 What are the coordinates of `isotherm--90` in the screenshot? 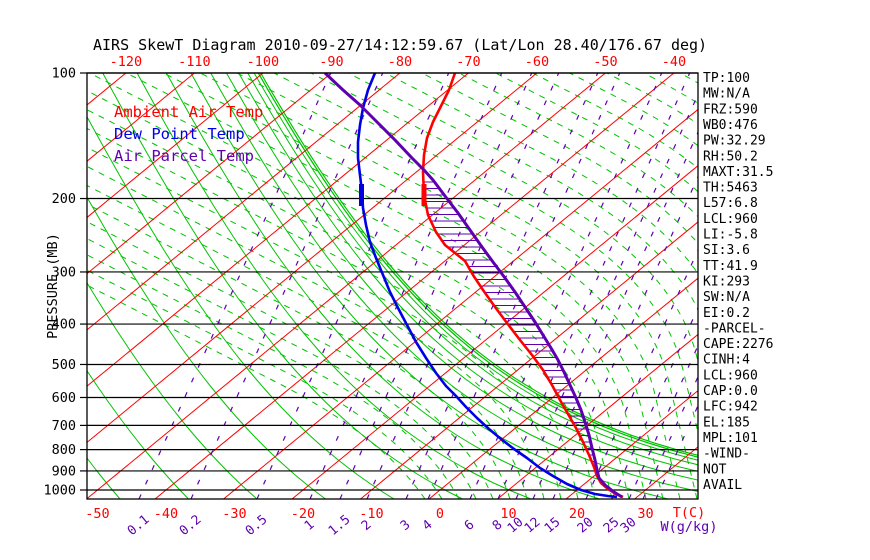 It's located at (209, 174).